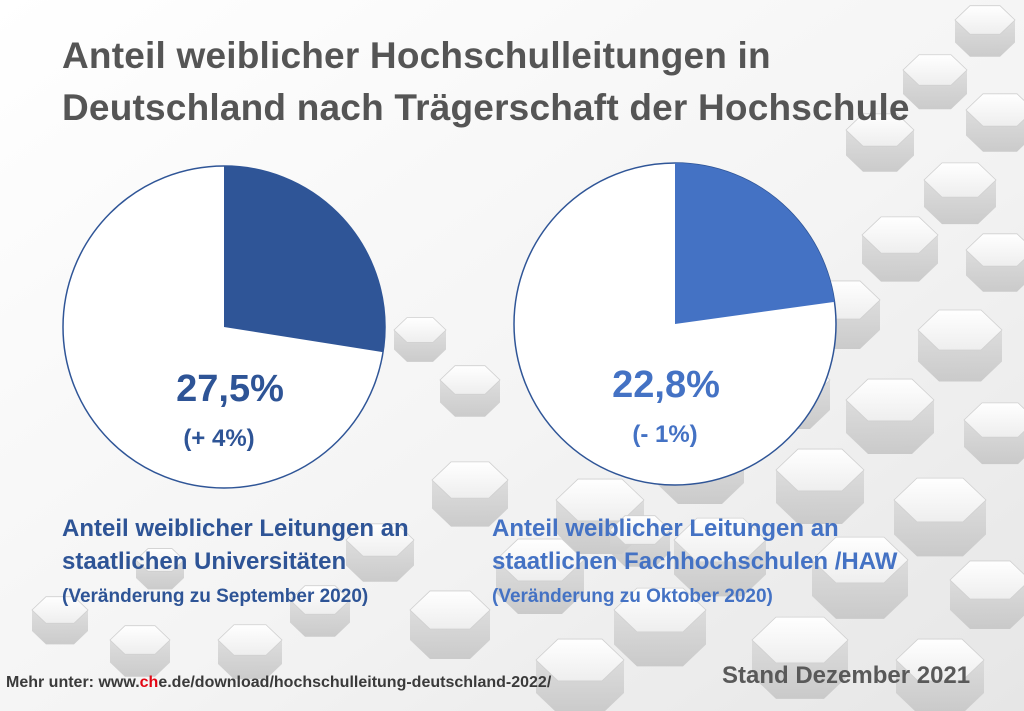  Describe the element at coordinates (218, 438) in the screenshot. I see `change-label-left: (+ 4%)` at that location.